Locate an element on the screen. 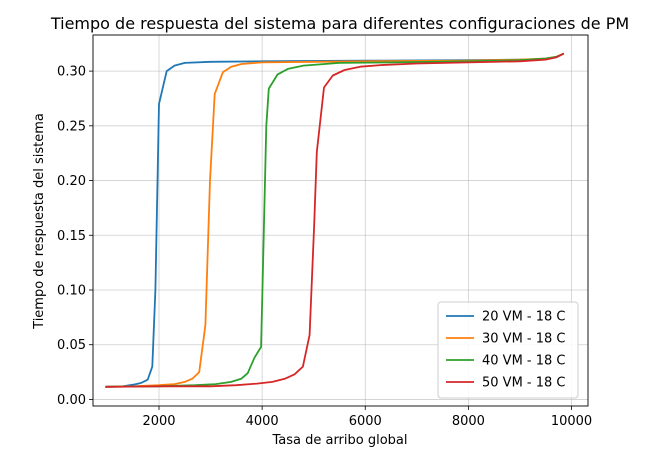 Image resolution: width=671 pixels, height=455 pixels. legend-entry: 40 VM - 18 C is located at coordinates (524, 361).